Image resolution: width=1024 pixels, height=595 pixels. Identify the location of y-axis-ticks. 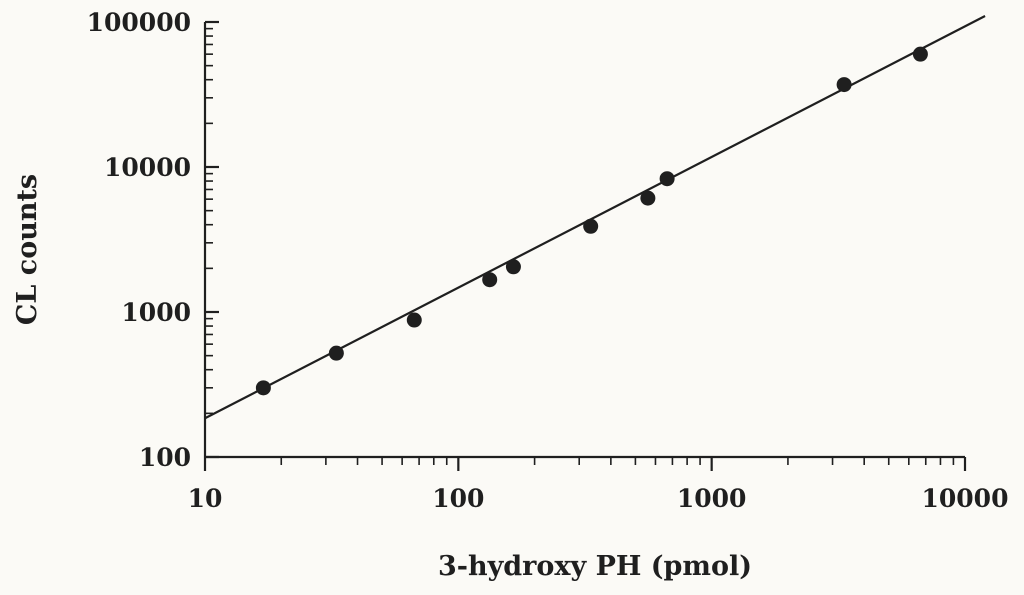
(212, 239).